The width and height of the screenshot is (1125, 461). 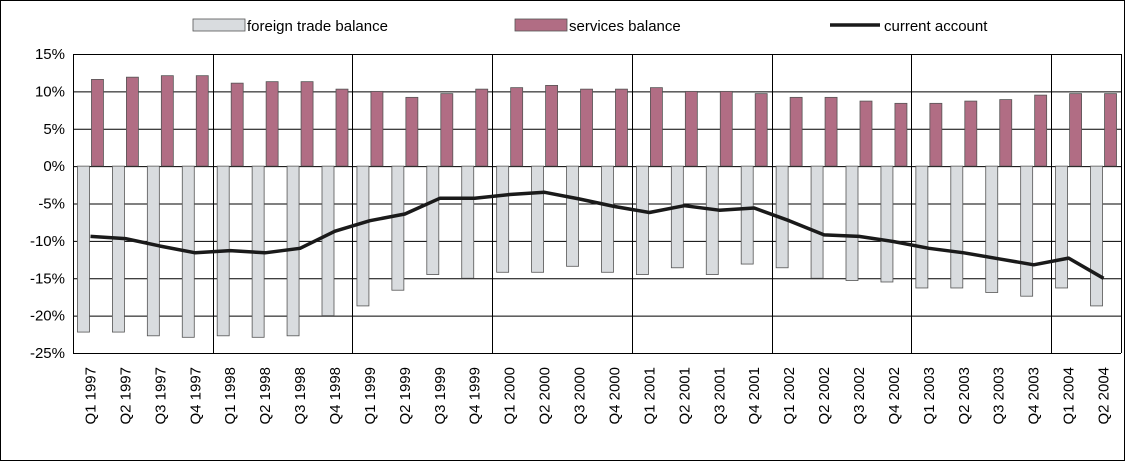 I want to click on y-tick-label-1: 10%, so click(x=50, y=91).